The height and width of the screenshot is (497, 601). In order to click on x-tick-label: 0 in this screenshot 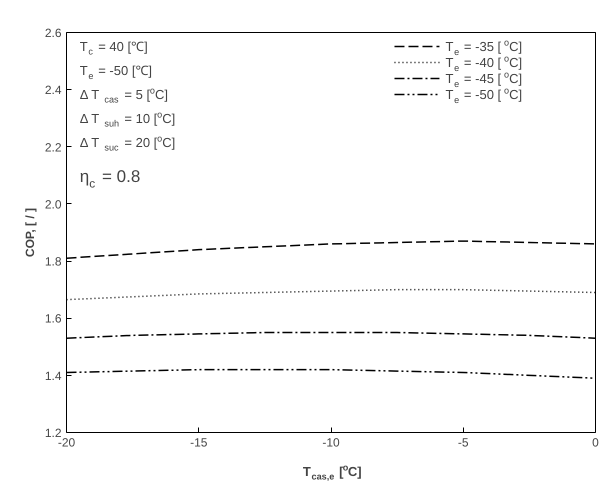, I will do `click(596, 443)`.